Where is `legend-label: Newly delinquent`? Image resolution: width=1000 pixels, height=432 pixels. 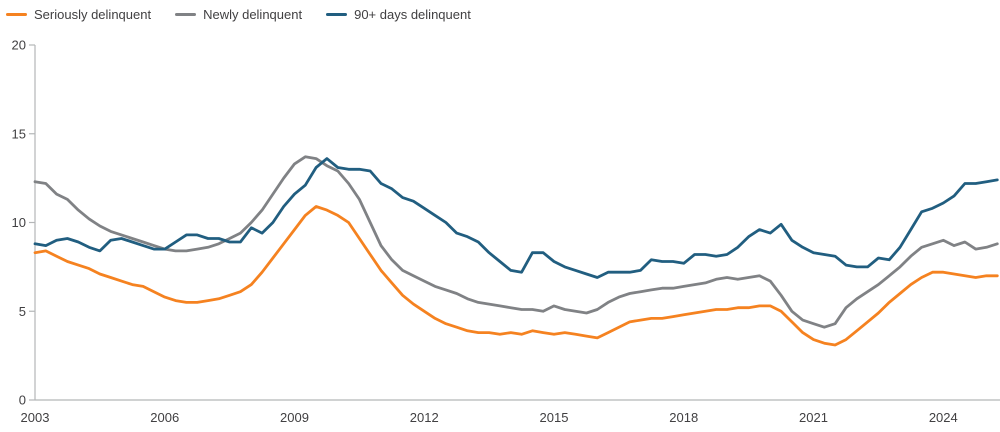
legend-label: Newly delinquent is located at coordinates (253, 14).